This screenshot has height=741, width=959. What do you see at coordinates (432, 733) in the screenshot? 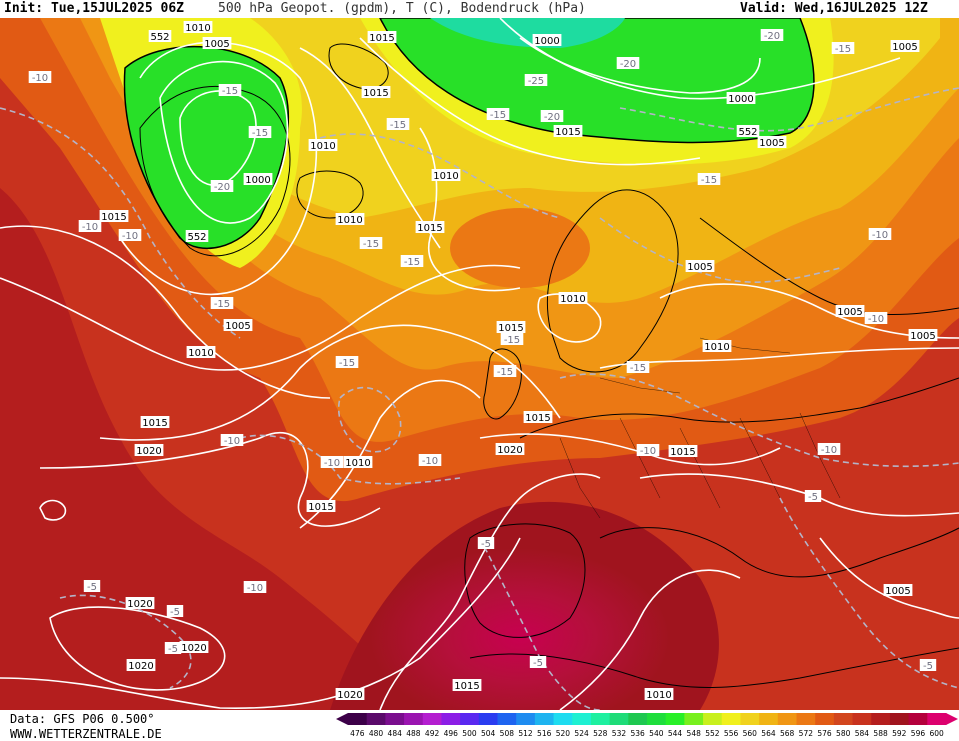
I see `legend-tick-4: 492` at bounding box center [432, 733].